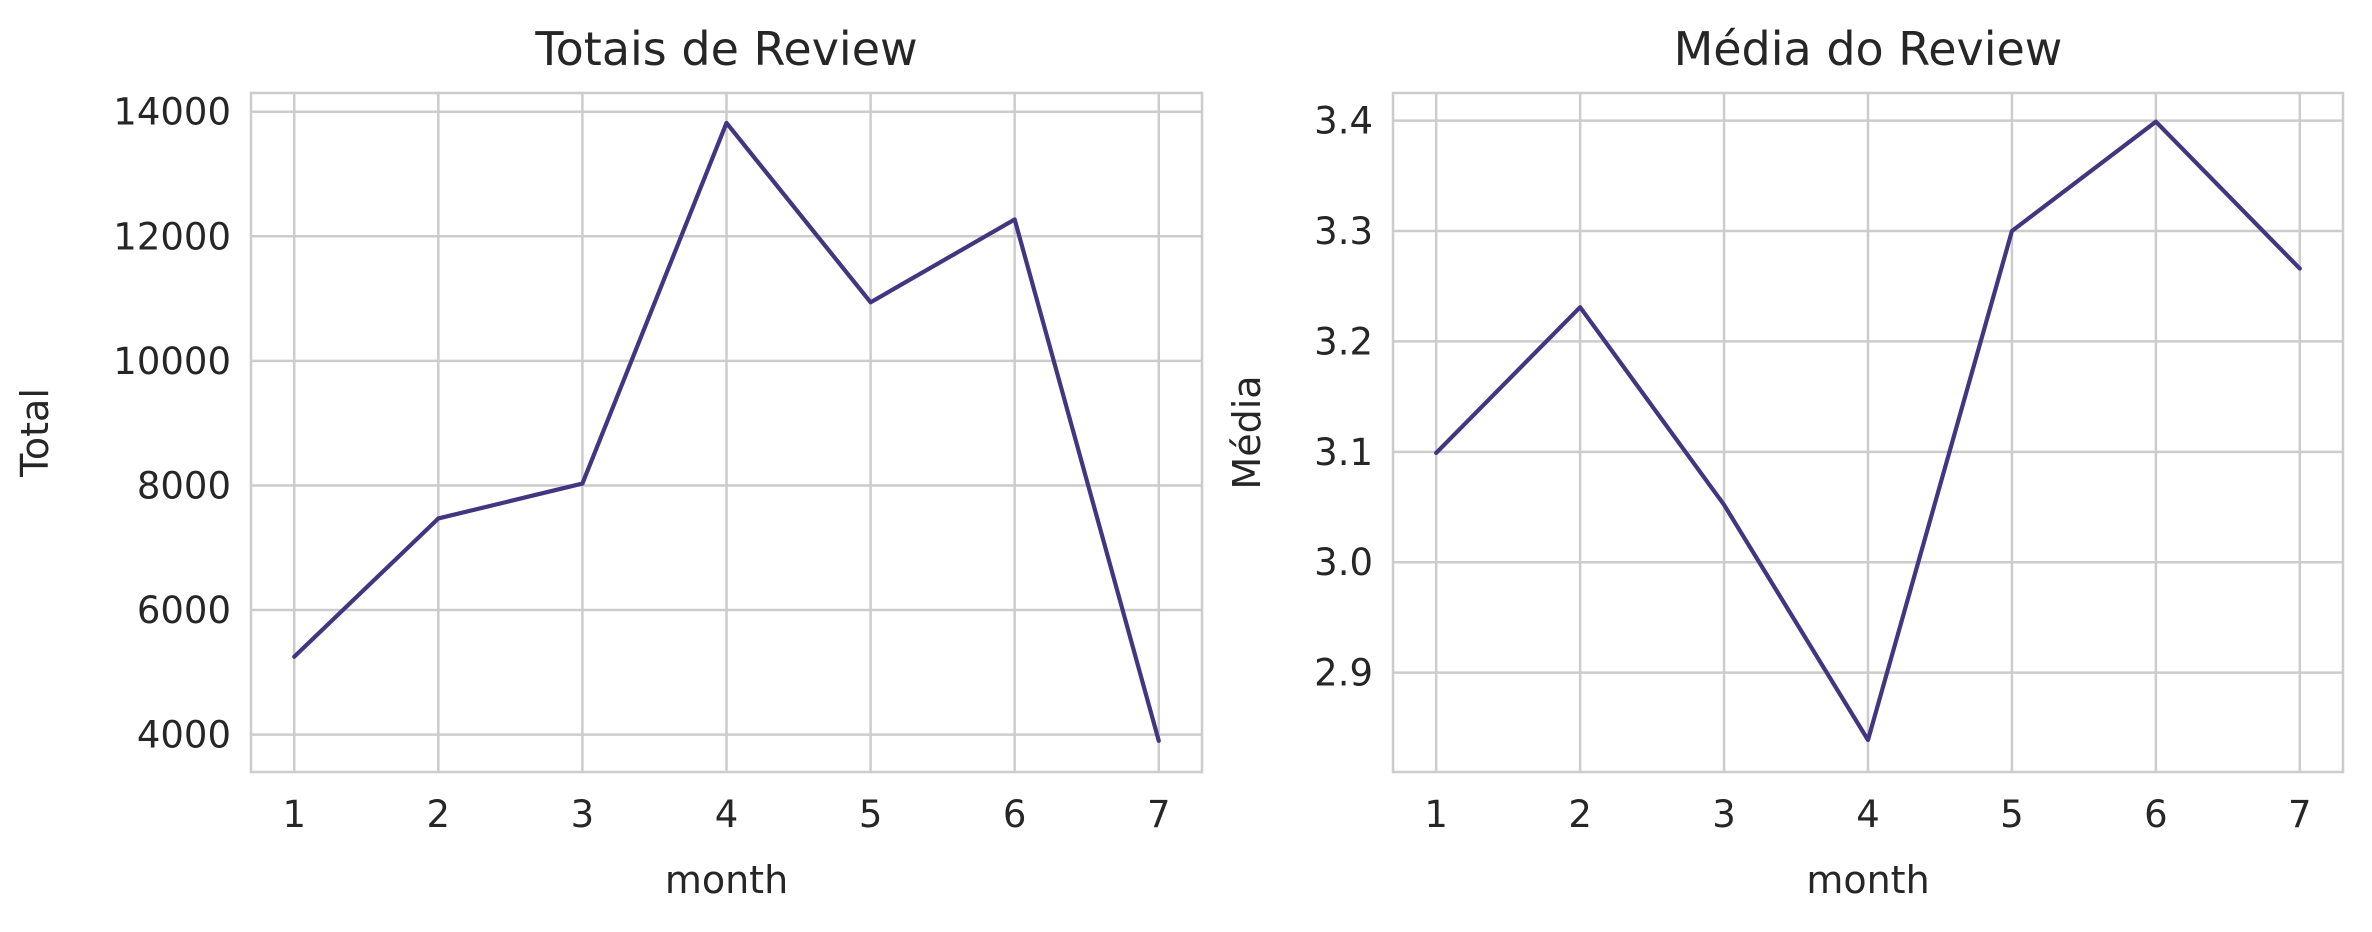  I want to click on y-tick-label: 12000, so click(172, 236).